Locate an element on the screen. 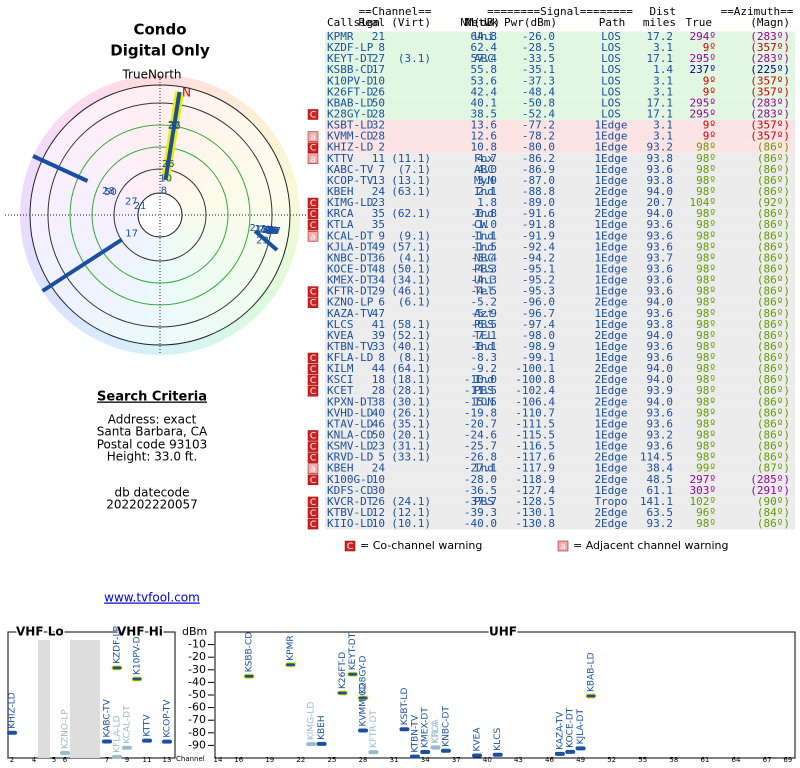 The height and width of the screenshot is (768, 800). polar-station: 36 is located at coordinates (271, 231).